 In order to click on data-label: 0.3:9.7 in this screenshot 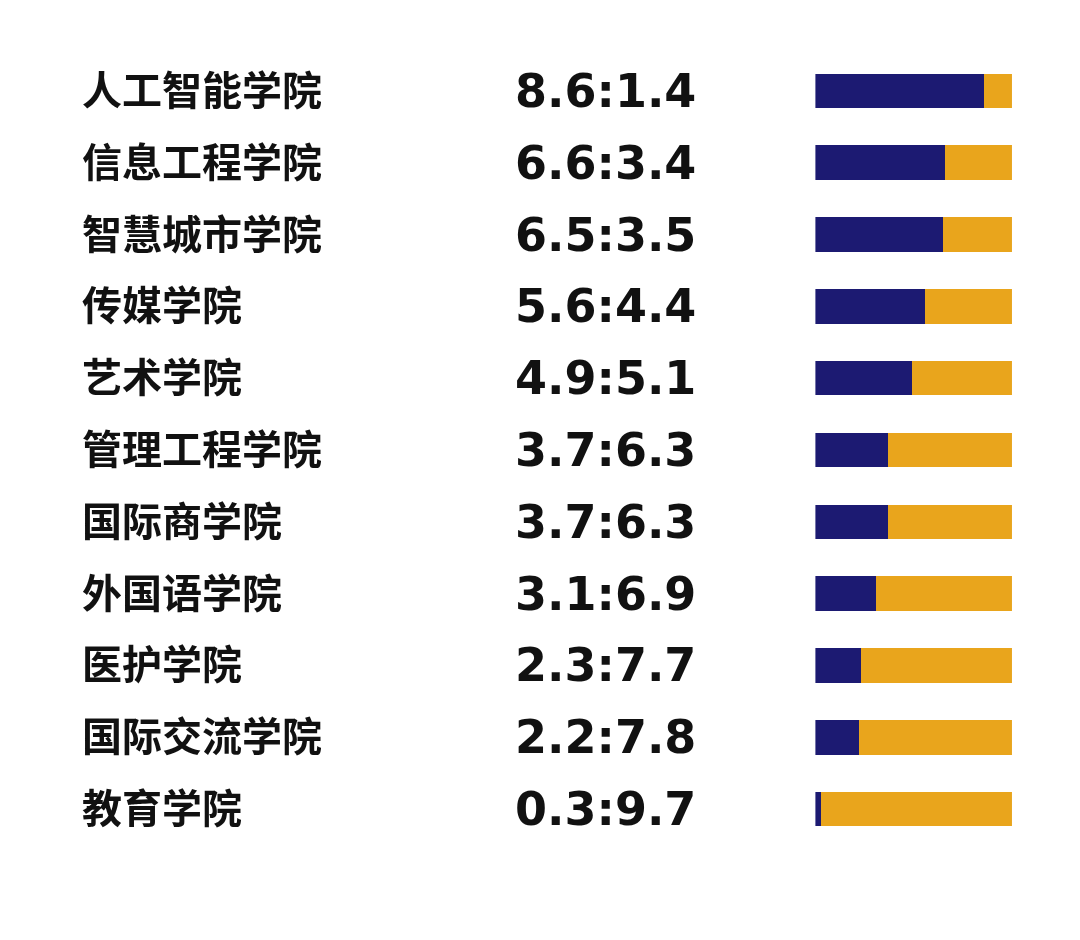, I will do `click(606, 809)`.